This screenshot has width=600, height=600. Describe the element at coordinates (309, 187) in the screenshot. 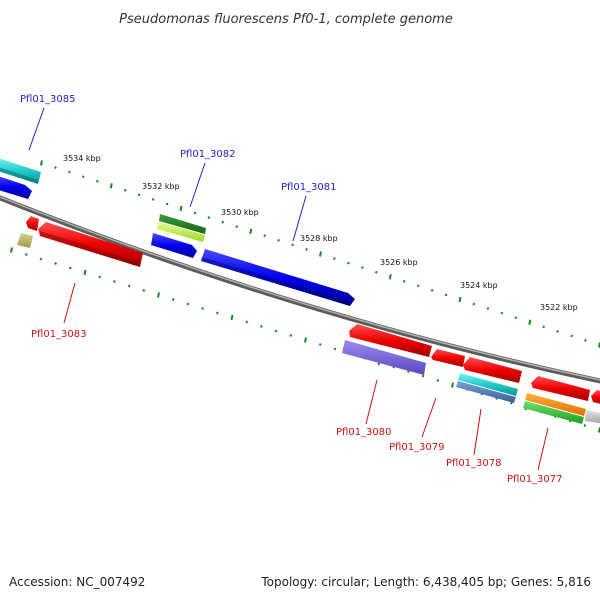

I see `gene-label-pfl01-3081: Pfl01_3081` at that location.